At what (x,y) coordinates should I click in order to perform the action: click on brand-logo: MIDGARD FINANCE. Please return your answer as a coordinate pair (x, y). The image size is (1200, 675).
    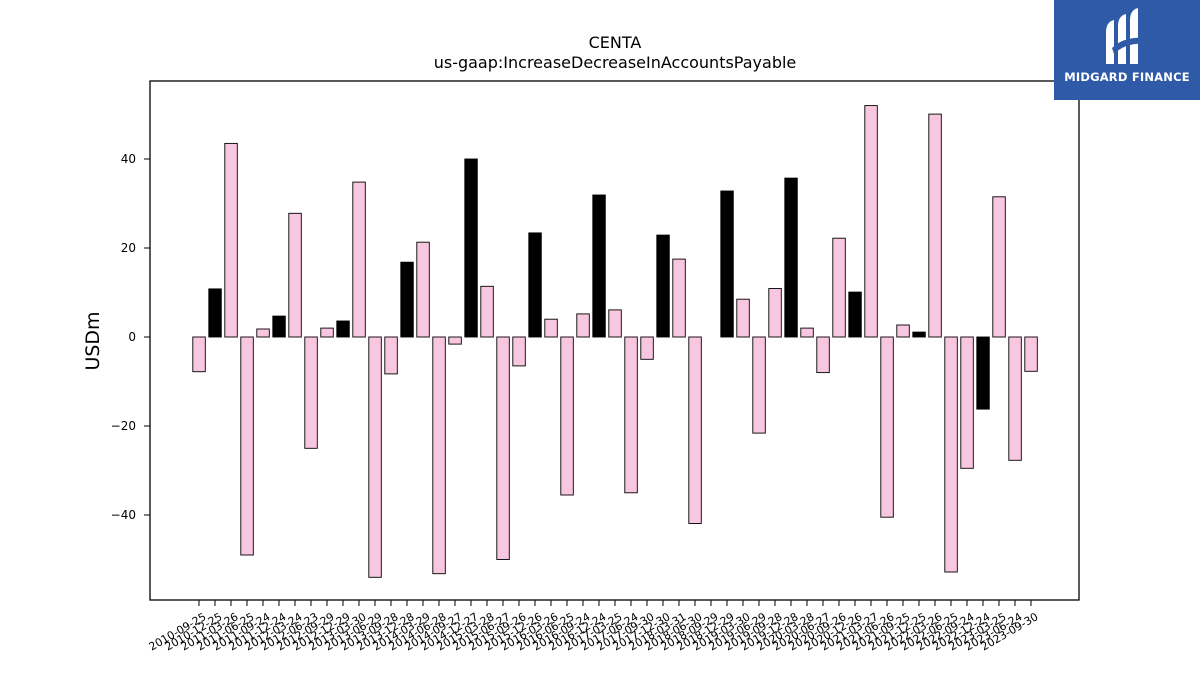
    Looking at the image, I should click on (1127, 50).